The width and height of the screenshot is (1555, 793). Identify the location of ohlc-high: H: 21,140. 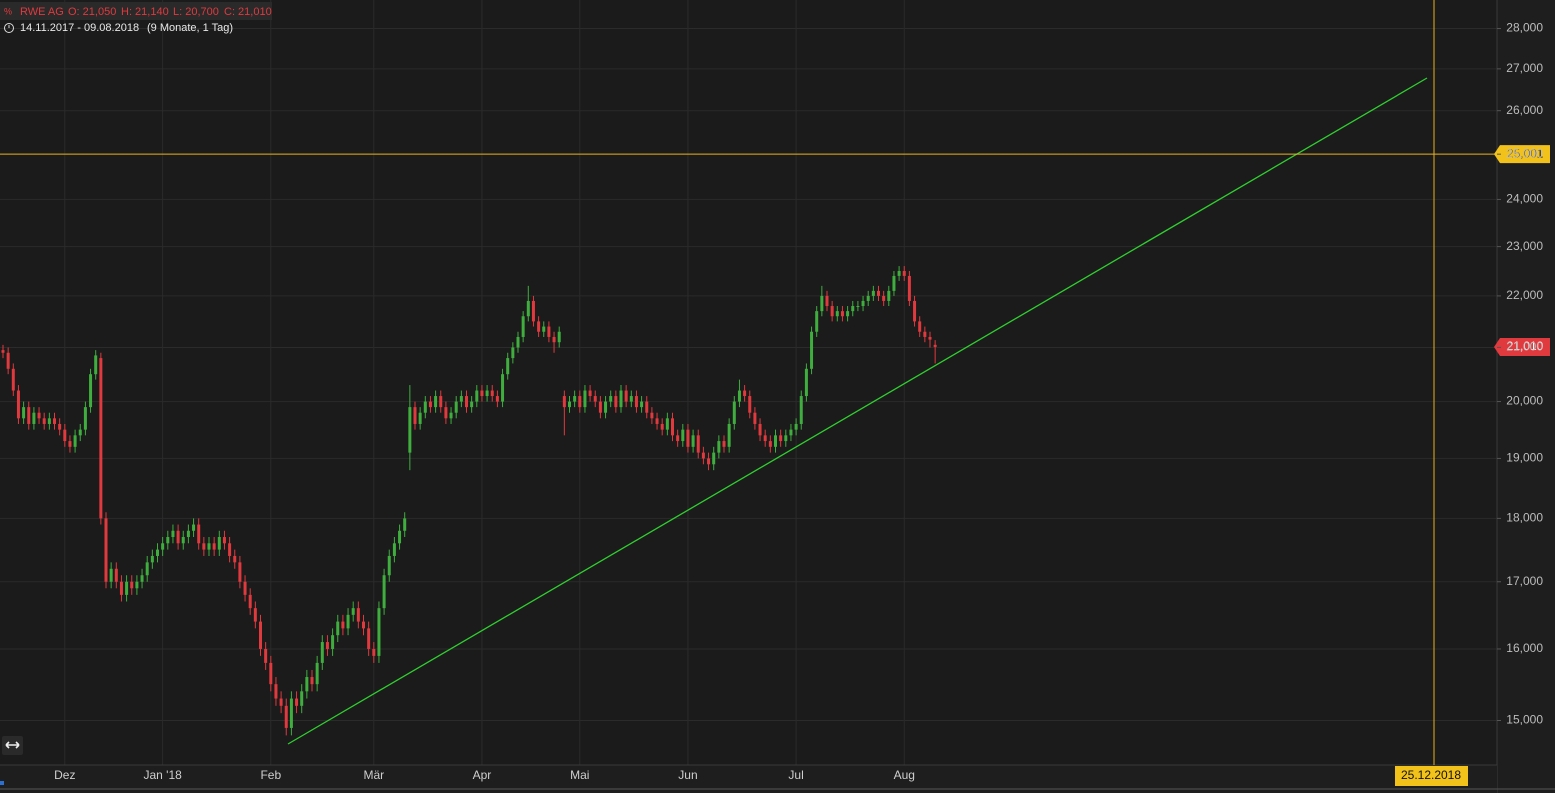
(145, 12).